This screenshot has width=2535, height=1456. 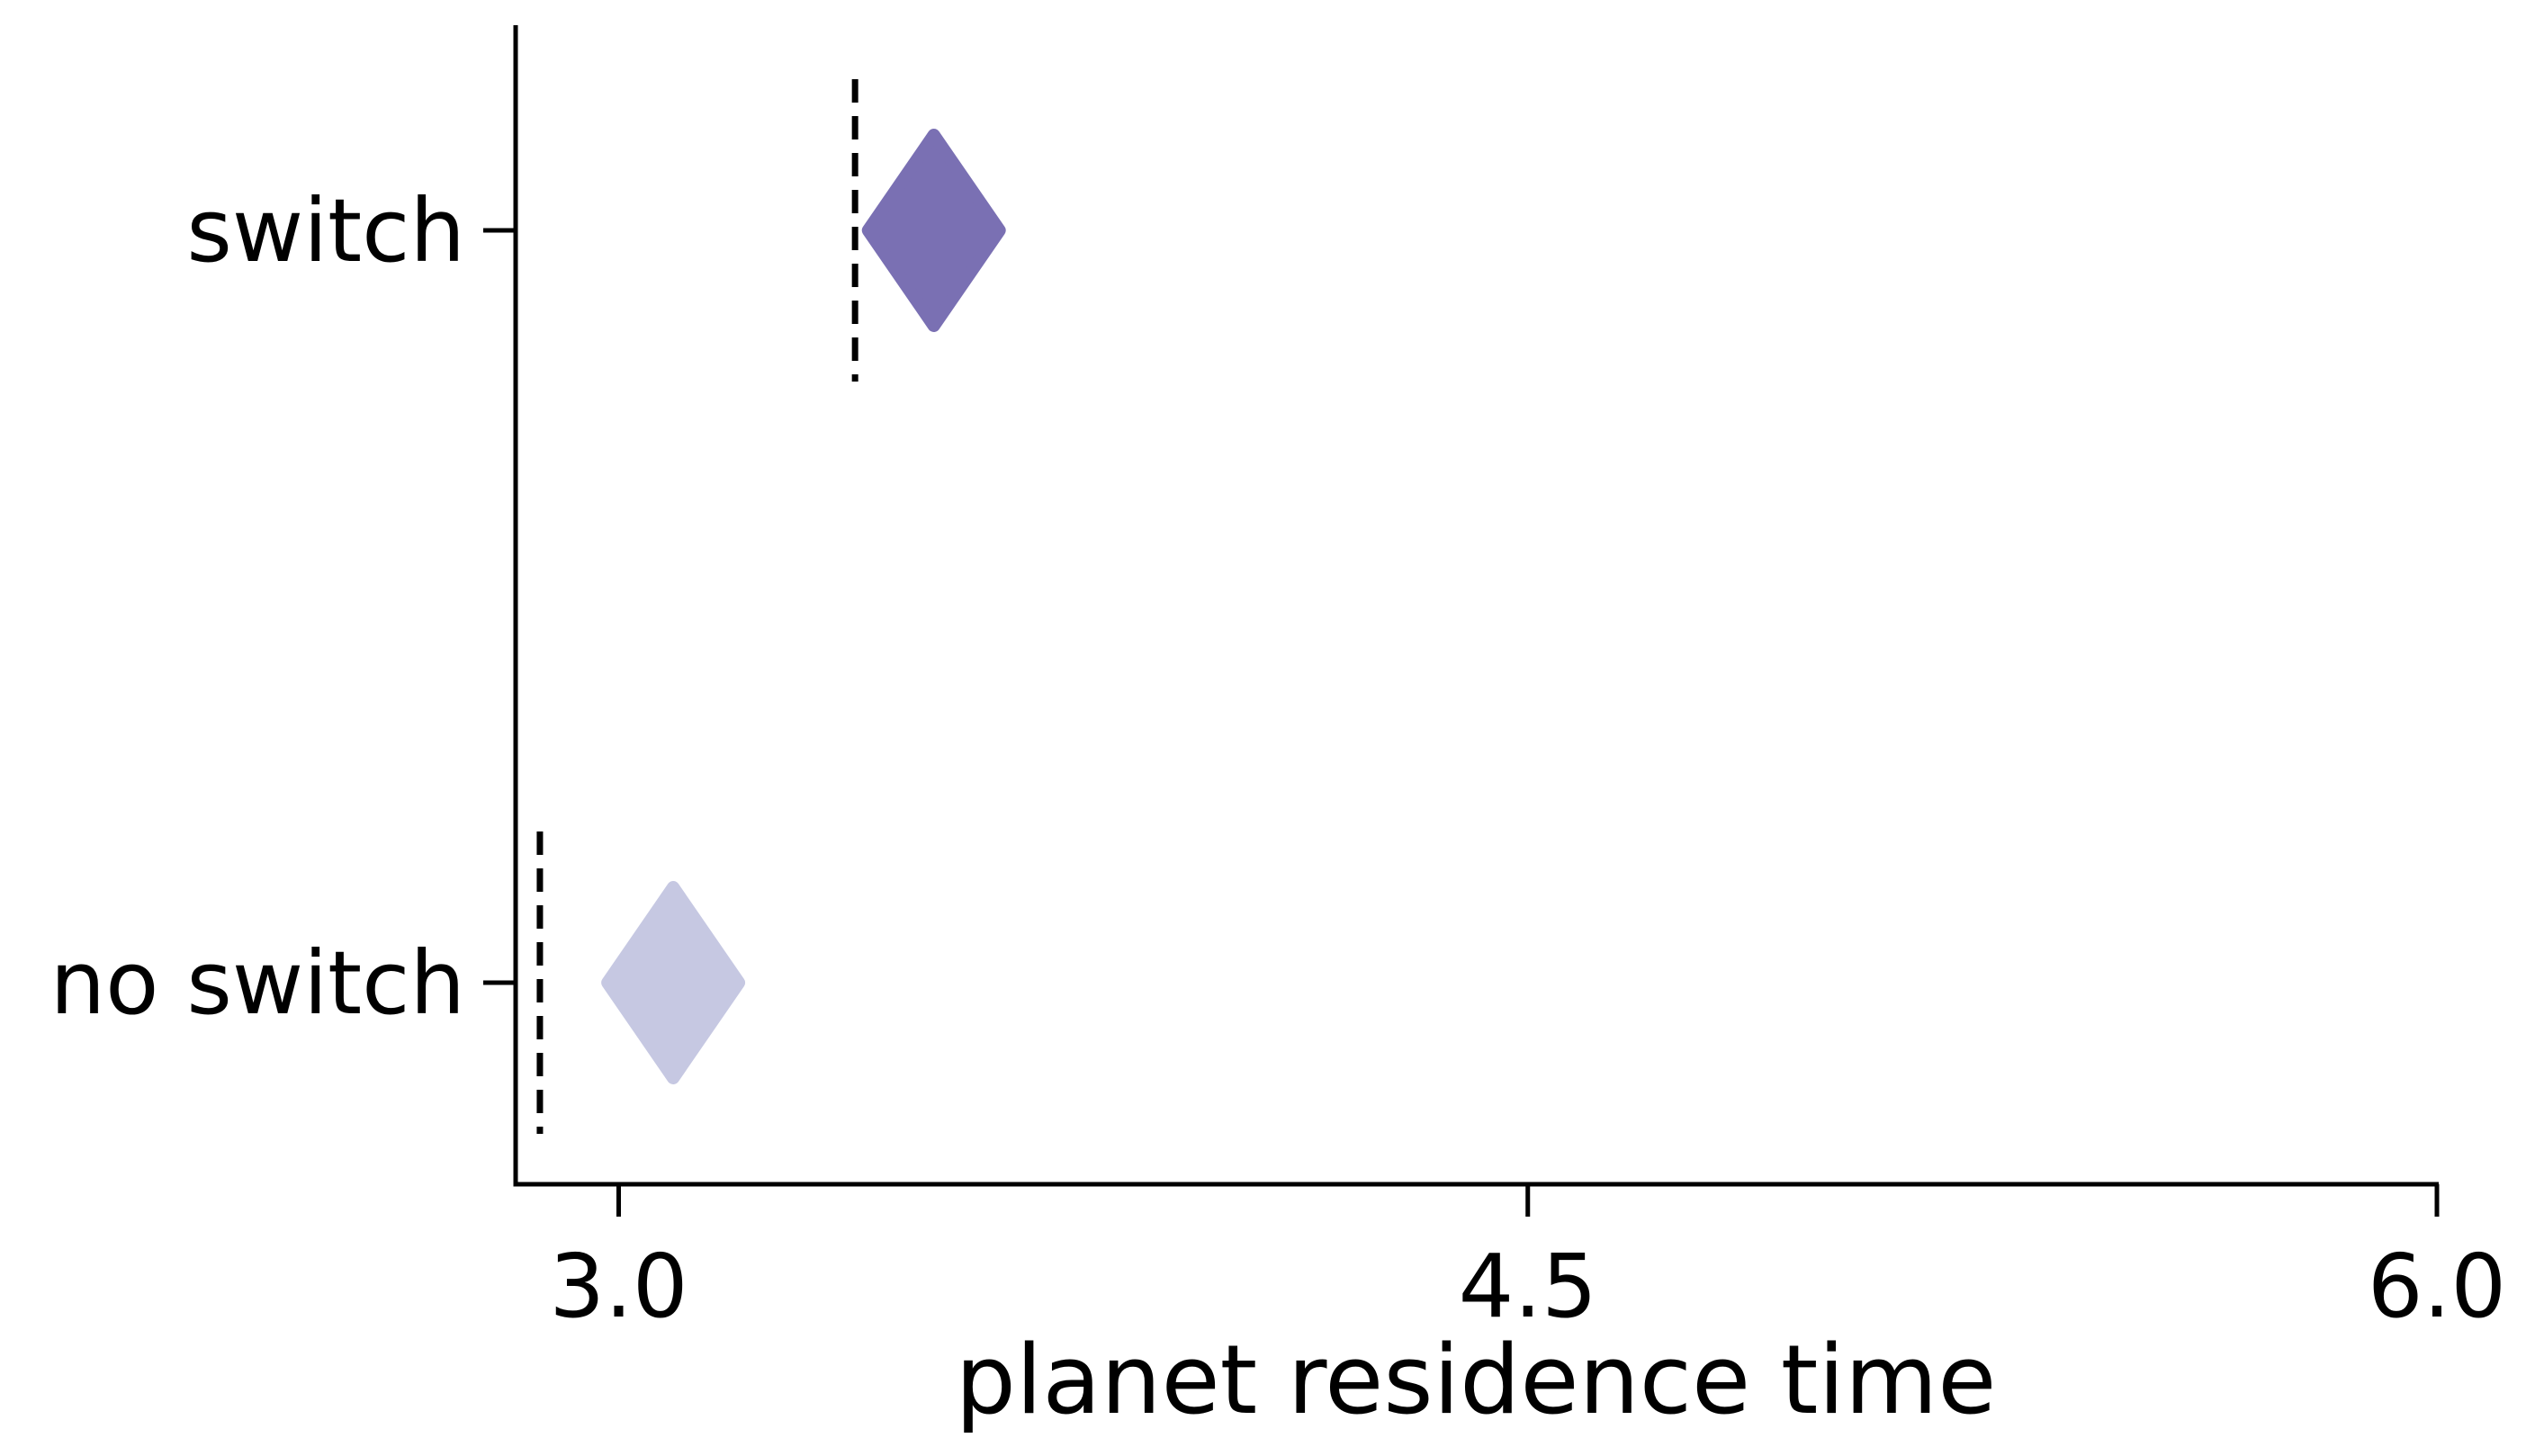 What do you see at coordinates (1528, 1286) in the screenshot?
I see `x-tick-label-4-5: 4.5` at bounding box center [1528, 1286].